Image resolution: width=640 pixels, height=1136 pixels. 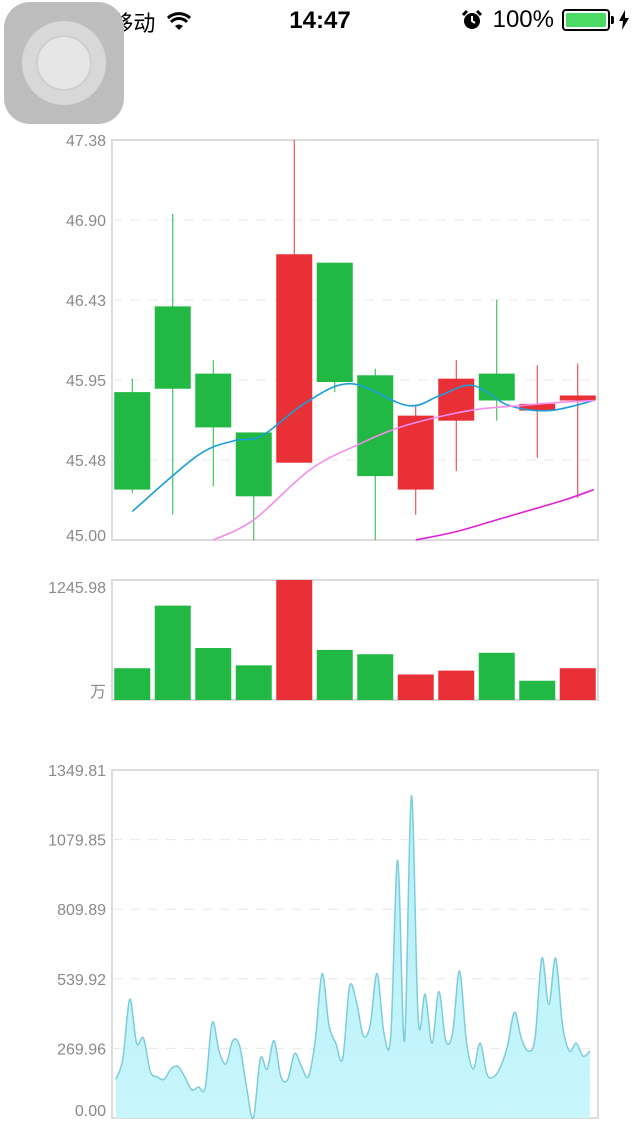 What do you see at coordinates (81, 980) in the screenshot?
I see `area-y-tick: 539.92` at bounding box center [81, 980].